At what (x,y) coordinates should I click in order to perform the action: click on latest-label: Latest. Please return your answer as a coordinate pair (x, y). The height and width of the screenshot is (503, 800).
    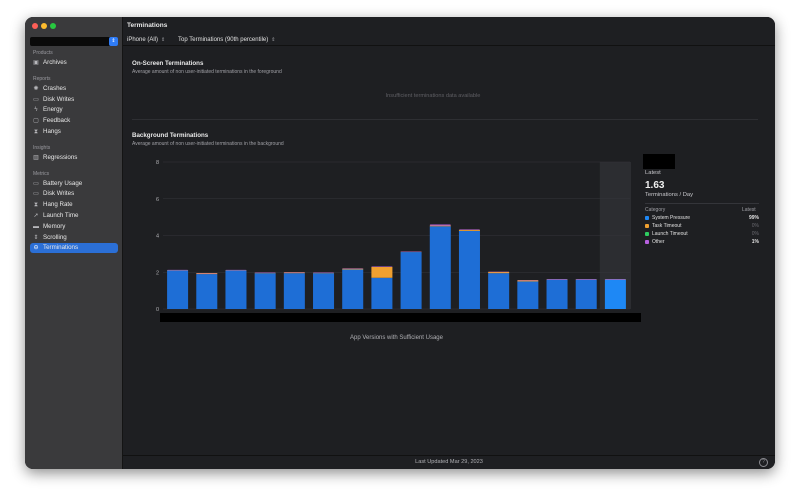
    Looking at the image, I should click on (653, 173).